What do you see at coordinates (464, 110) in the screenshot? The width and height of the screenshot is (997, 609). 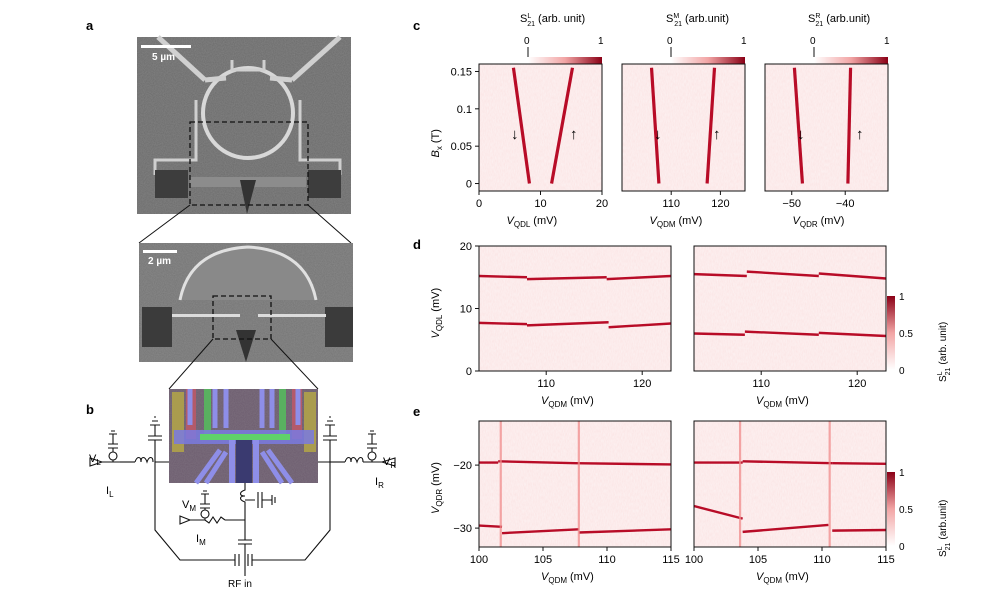 I see `y-tick-label: 0.1` at bounding box center [464, 110].